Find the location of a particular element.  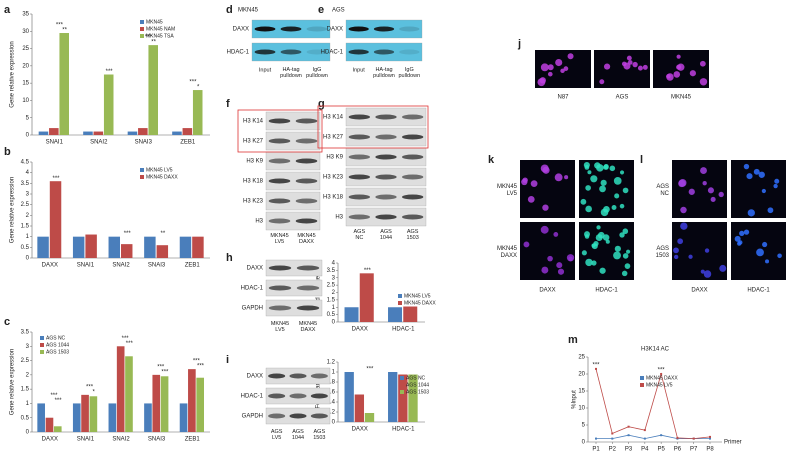

legend-label: AGS 1044 is located at coordinates (417, 385).